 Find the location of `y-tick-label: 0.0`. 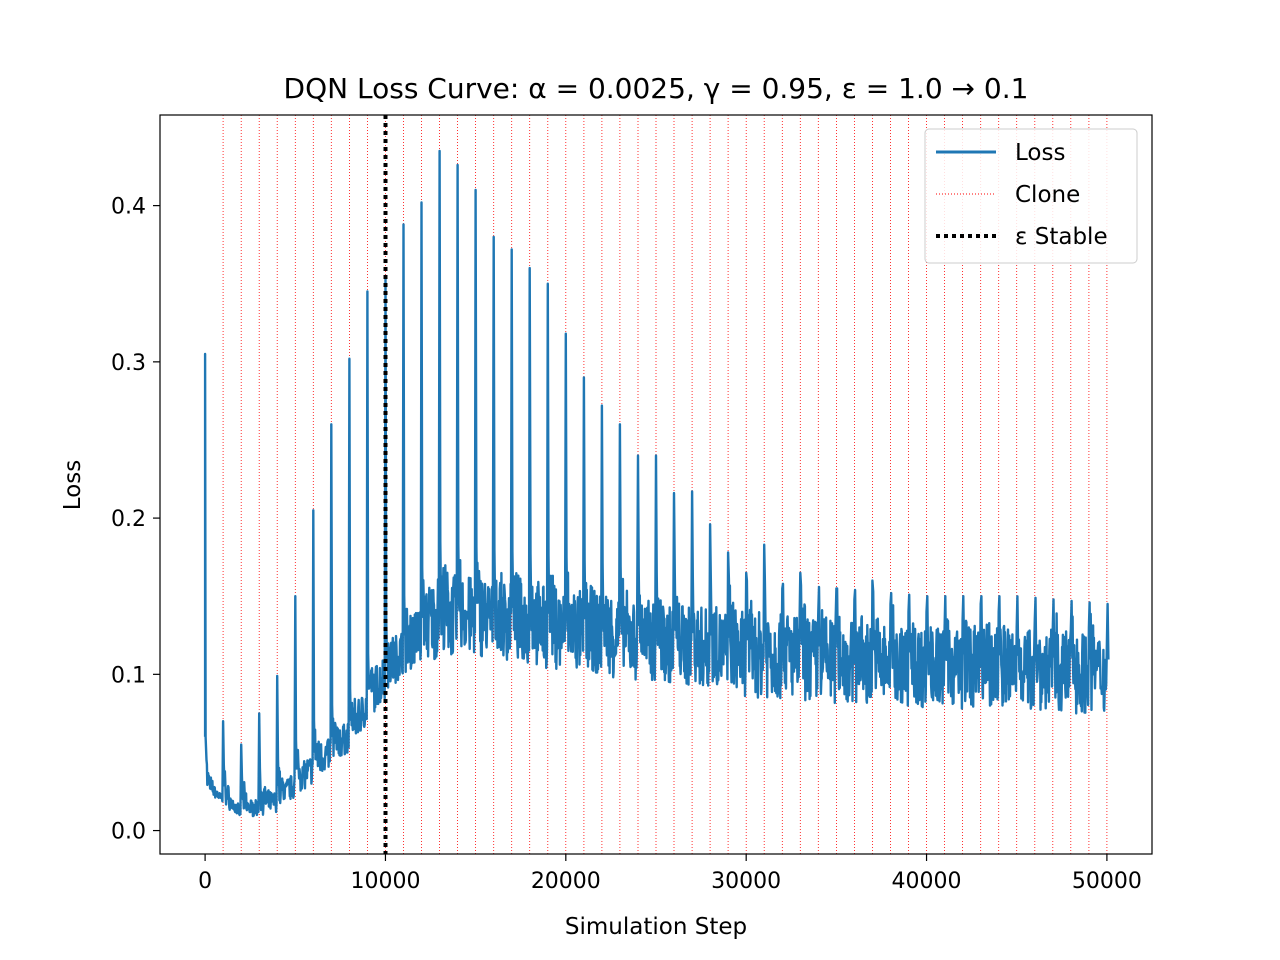

y-tick-label: 0.0 is located at coordinates (128, 832).